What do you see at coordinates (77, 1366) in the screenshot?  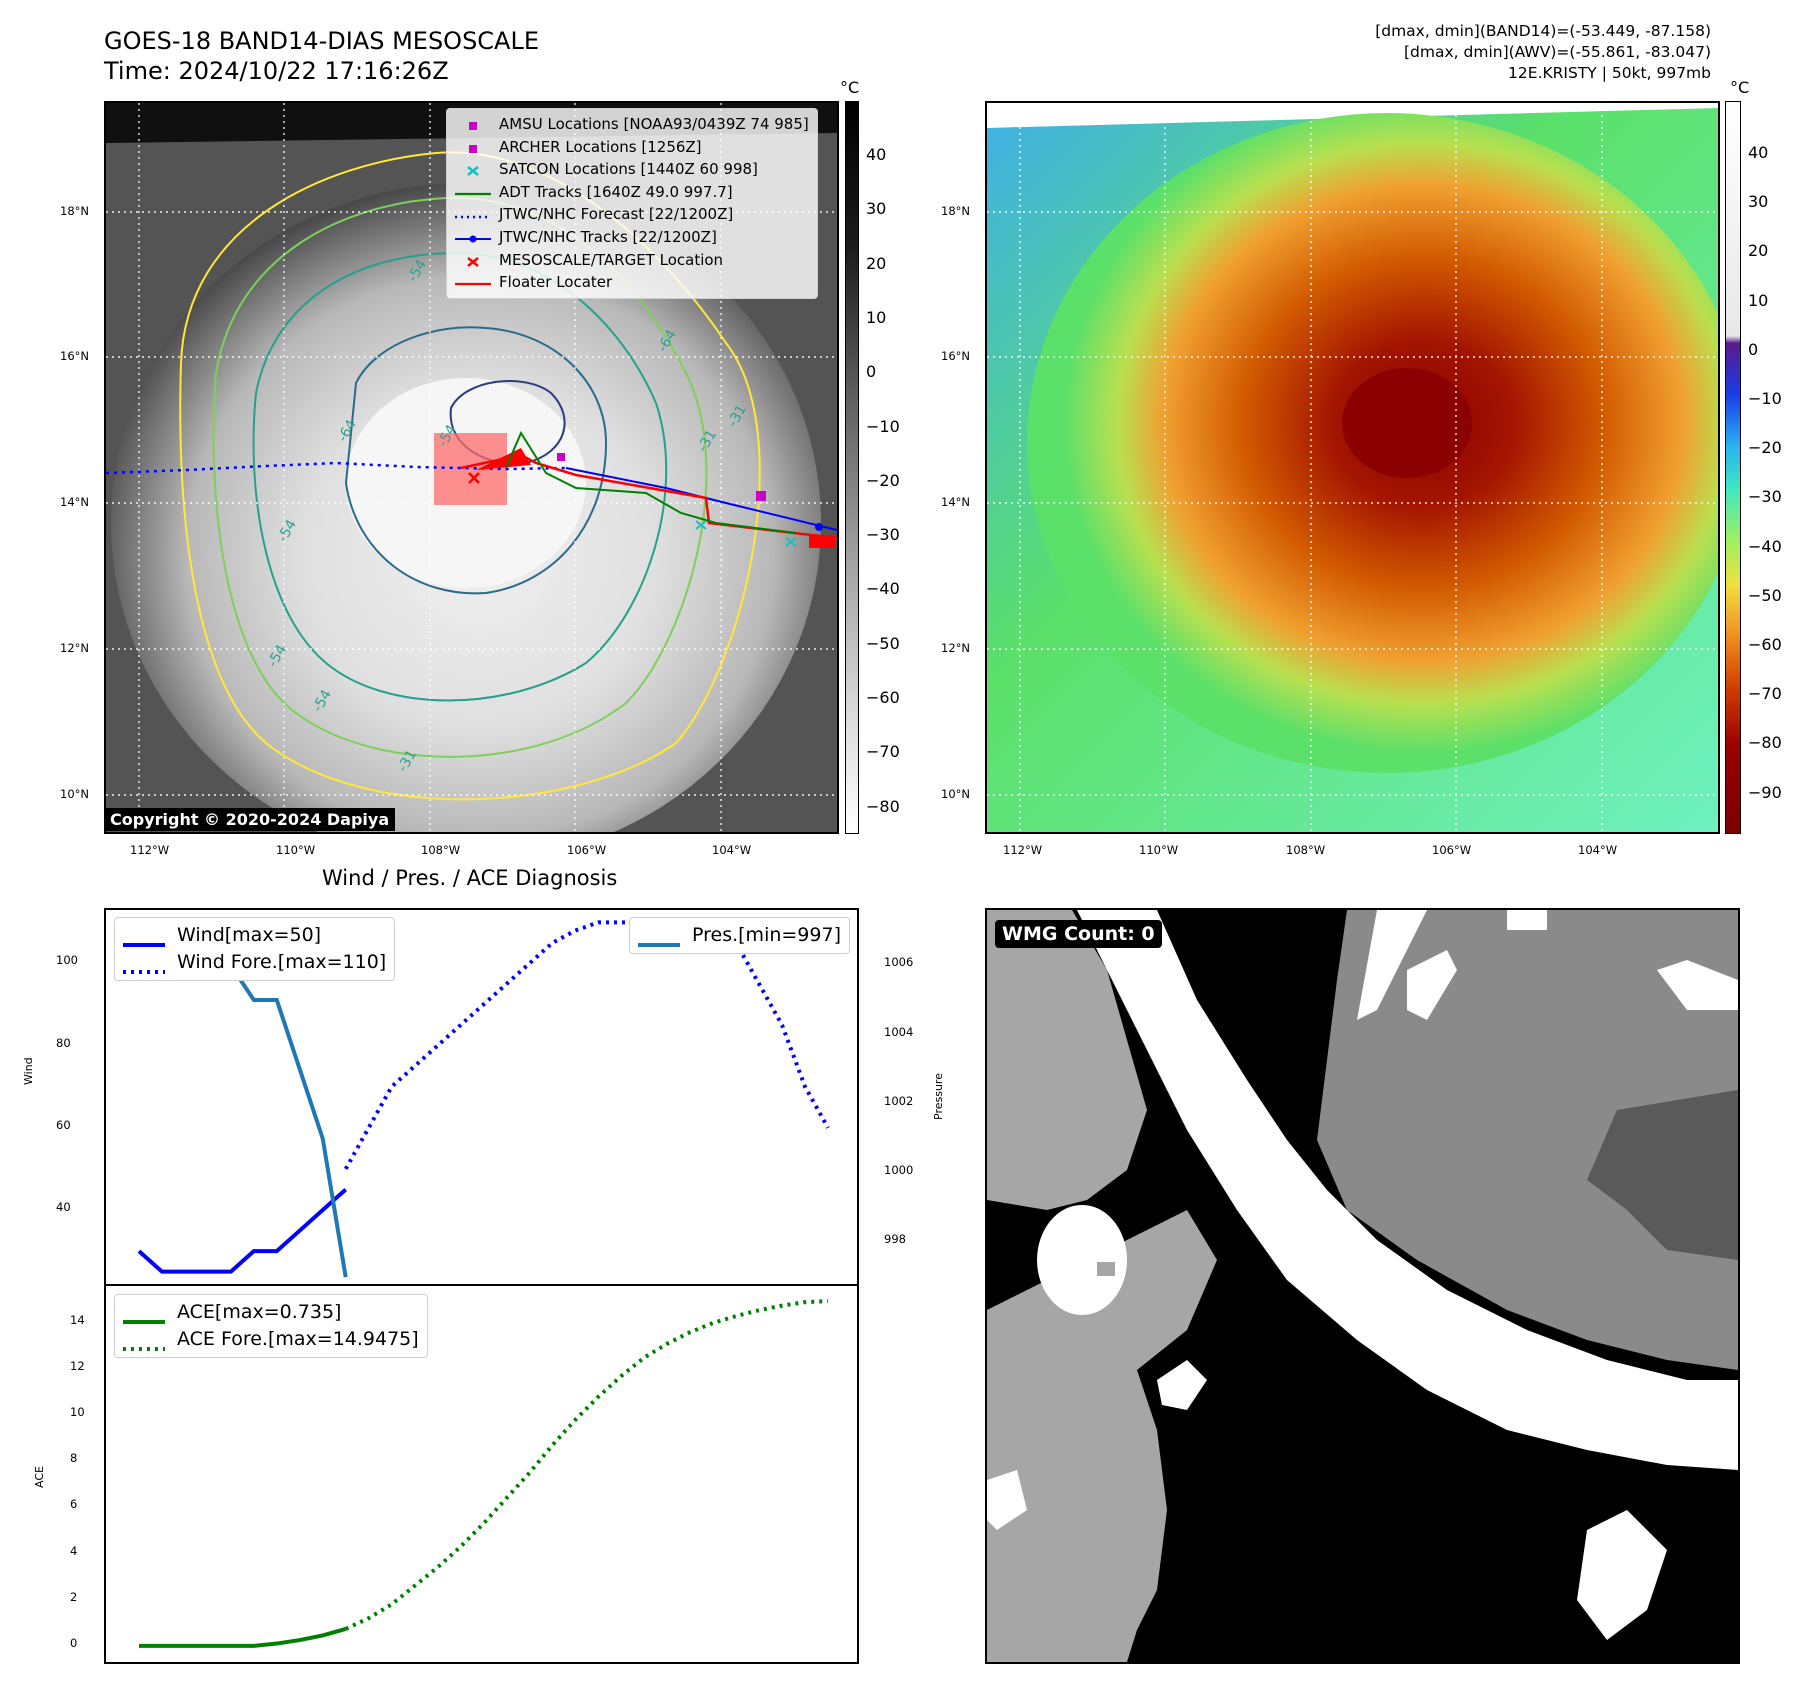 I see `ace-tick-label: 12` at bounding box center [77, 1366].